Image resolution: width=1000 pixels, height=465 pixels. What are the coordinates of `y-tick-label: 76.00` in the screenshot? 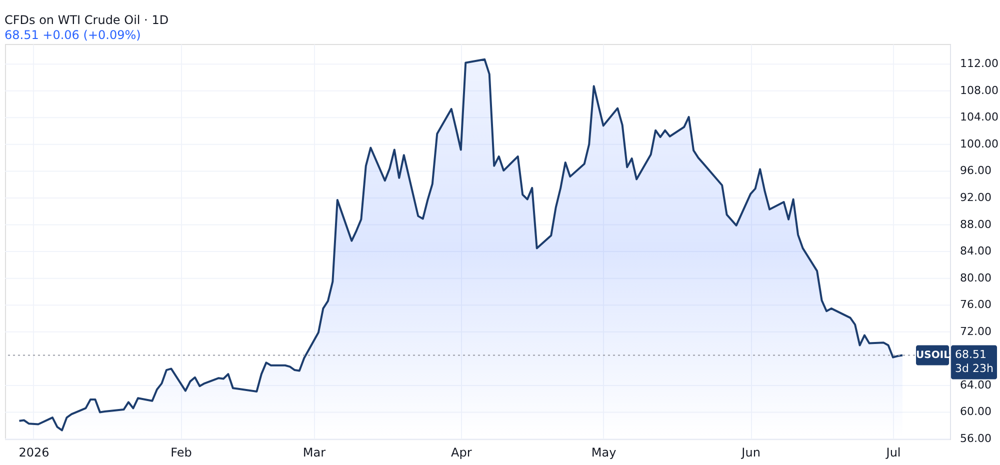 It's located at (976, 305).